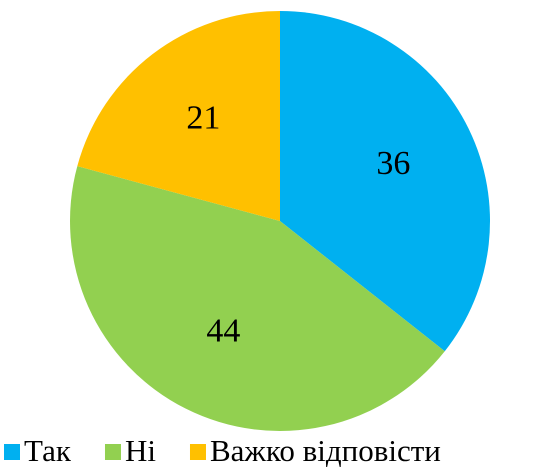 The height and width of the screenshot is (468, 537). I want to click on legend-label: Важко відповісти, so click(325, 450).